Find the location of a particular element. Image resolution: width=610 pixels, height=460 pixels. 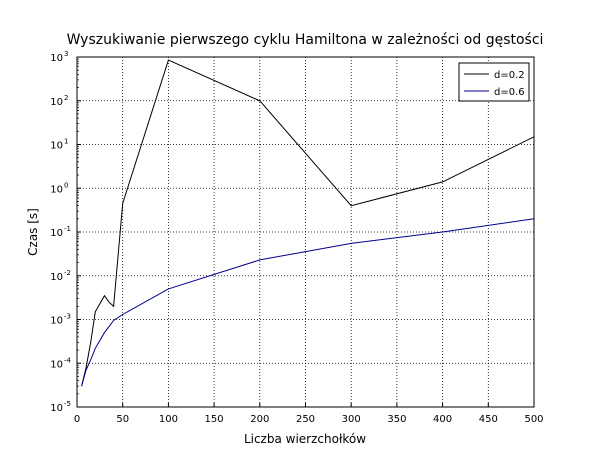

x-tick-label: 0 is located at coordinates (77, 419).